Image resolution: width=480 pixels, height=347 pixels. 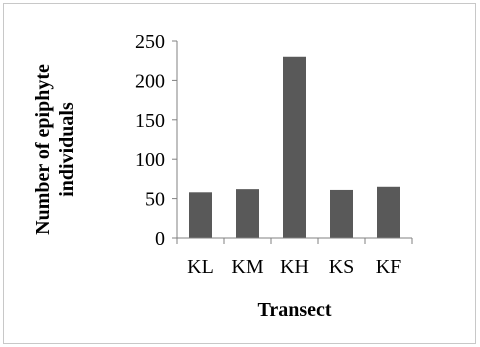 What do you see at coordinates (150, 81) in the screenshot?
I see `y-tick-label: 200` at bounding box center [150, 81].